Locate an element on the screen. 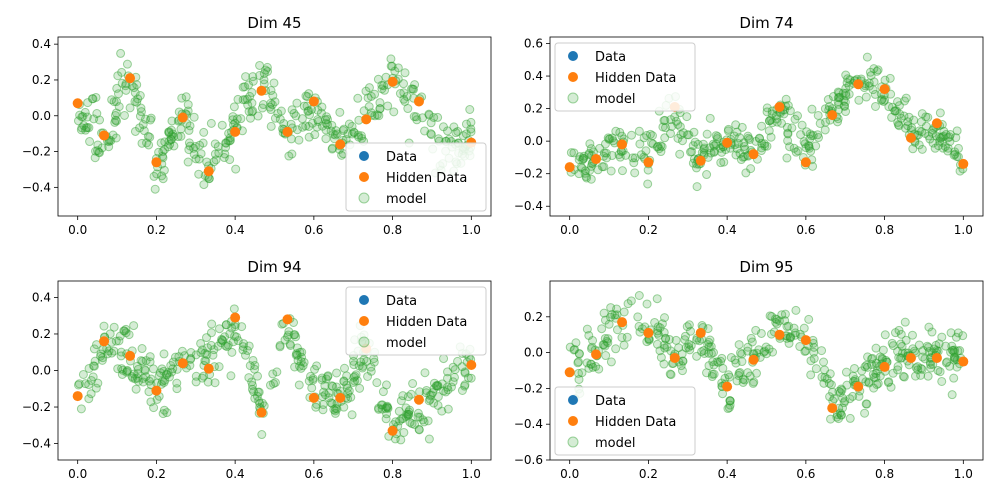 This screenshot has height=504, width=1000. legend-marker is located at coordinates (573, 56).